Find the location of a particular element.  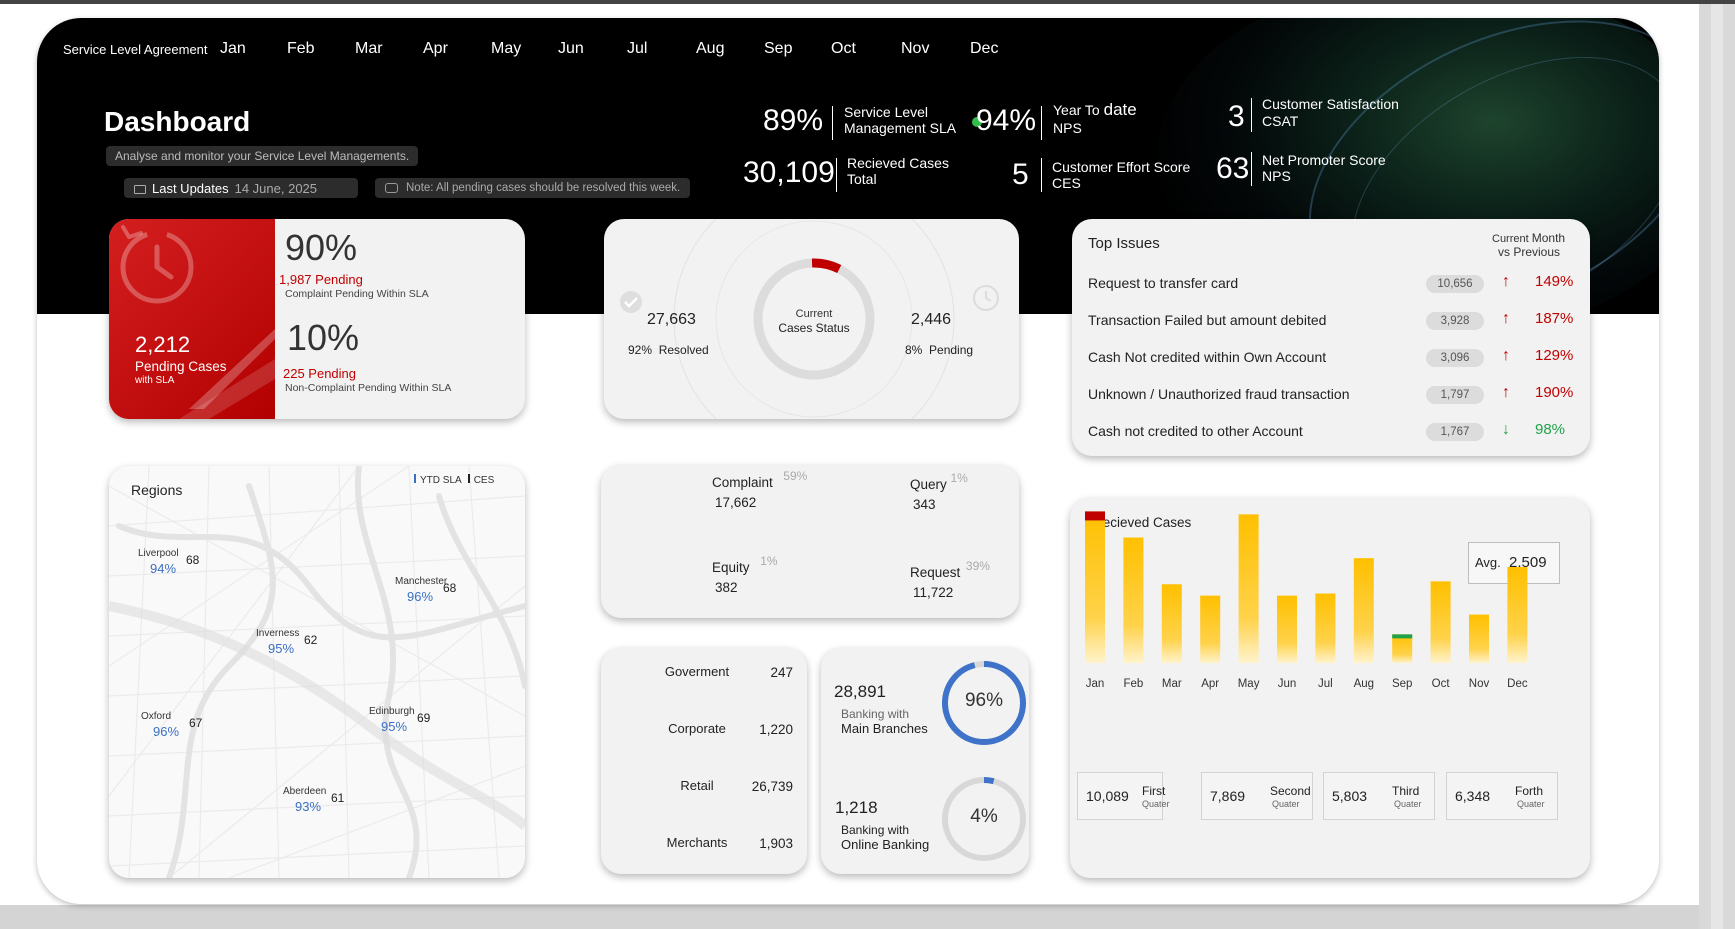

month-tab-sep: Sep is located at coordinates (778, 48).